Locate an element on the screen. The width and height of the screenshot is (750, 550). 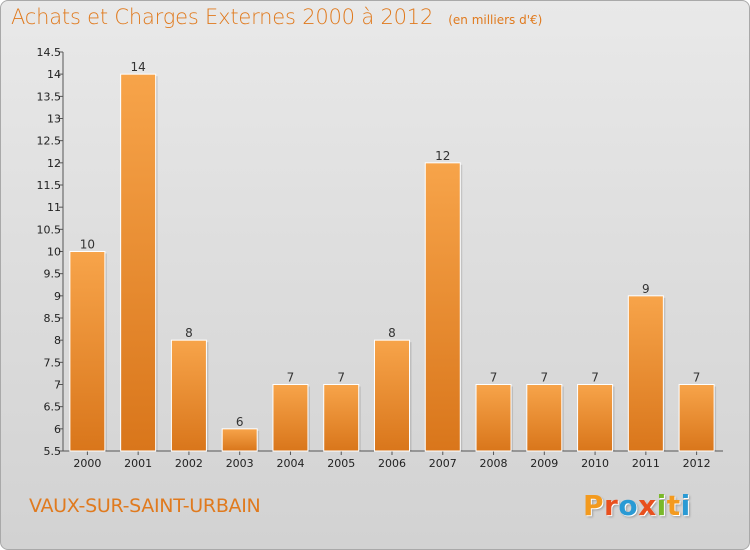
y-tick-label: 9 is located at coordinates (57, 296).